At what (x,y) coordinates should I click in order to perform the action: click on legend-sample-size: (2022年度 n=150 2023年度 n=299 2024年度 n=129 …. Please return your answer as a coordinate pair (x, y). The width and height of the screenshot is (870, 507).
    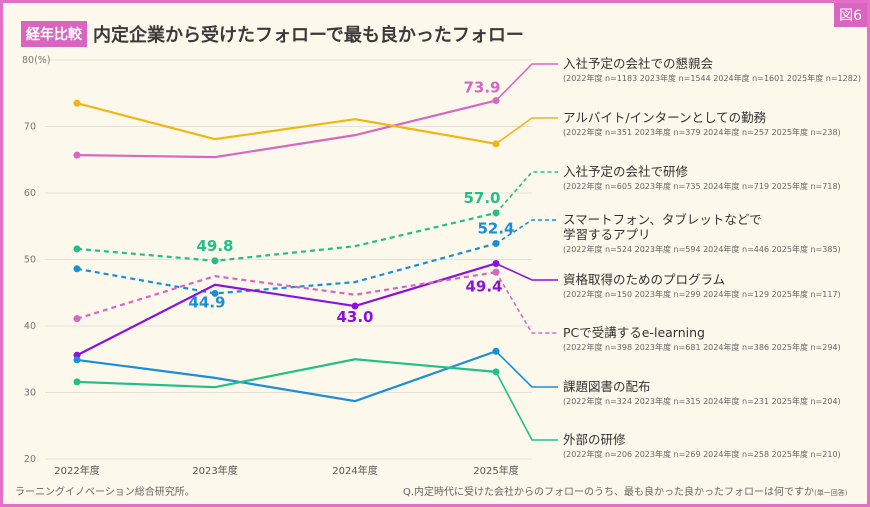
    Looking at the image, I should click on (702, 294).